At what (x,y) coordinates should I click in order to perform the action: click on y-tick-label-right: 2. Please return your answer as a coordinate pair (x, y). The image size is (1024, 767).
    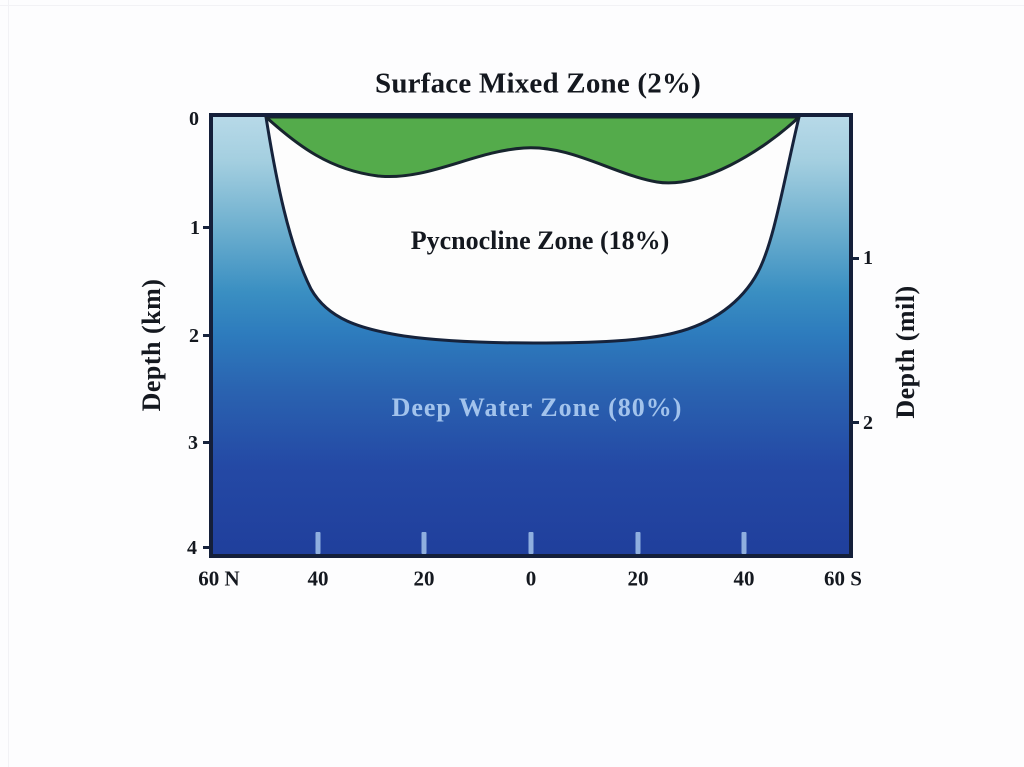
    Looking at the image, I should click on (868, 423).